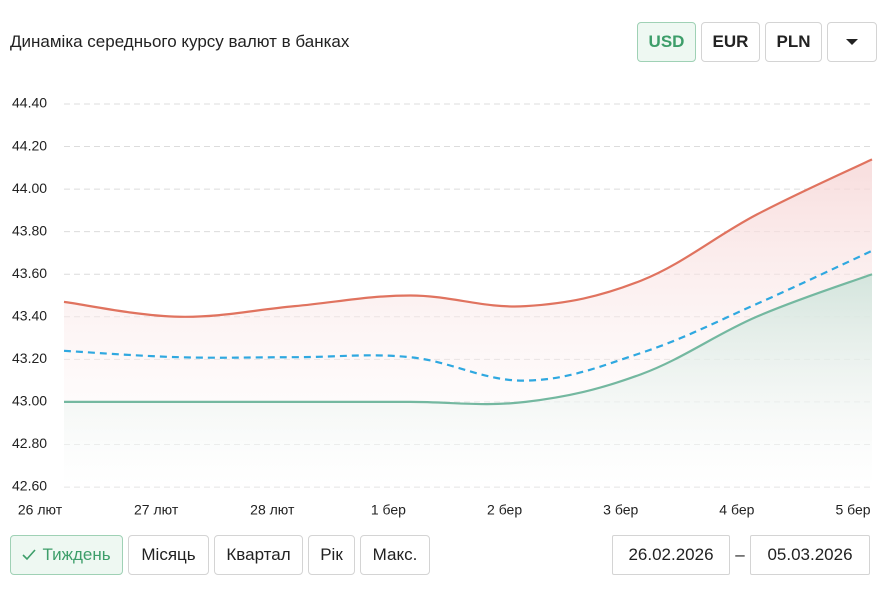 The height and width of the screenshot is (589, 889). I want to click on y-tick-label: 43.80, so click(29, 230).